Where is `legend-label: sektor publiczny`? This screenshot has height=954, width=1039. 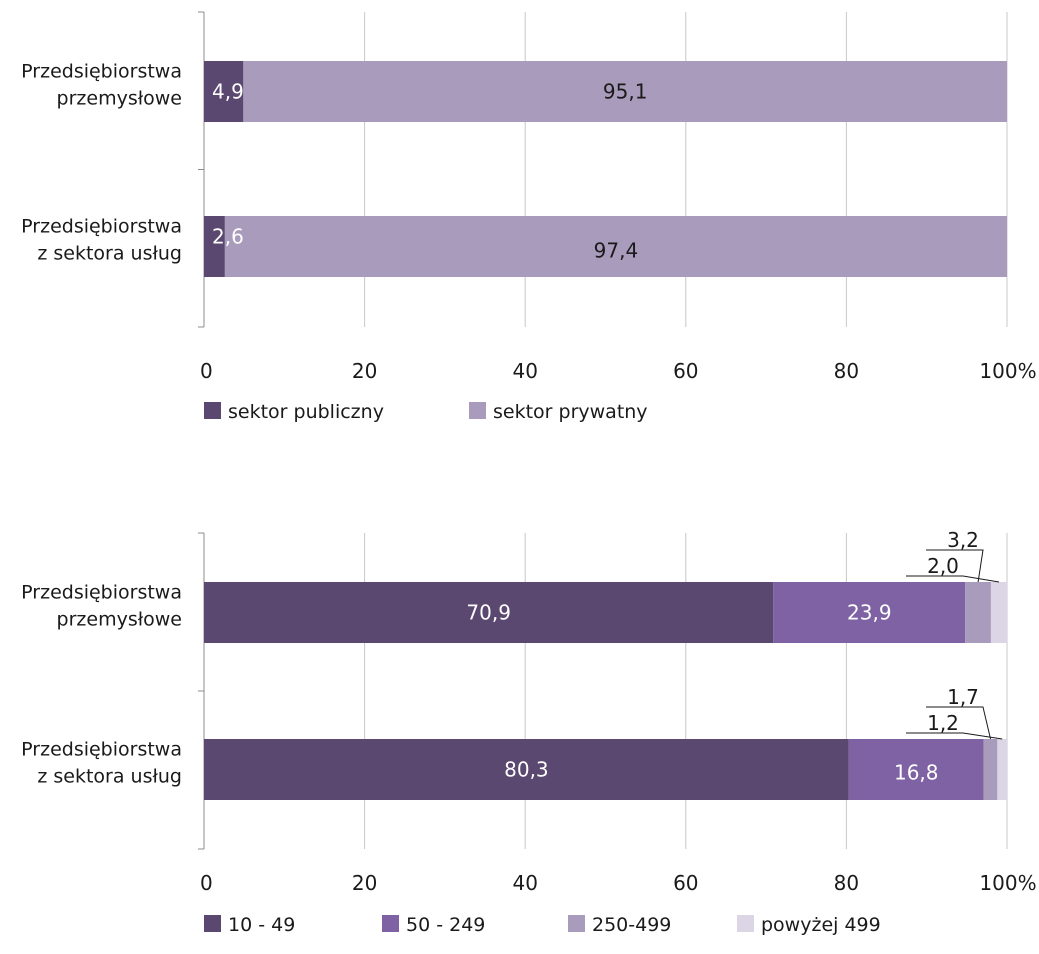
legend-label: sektor publiczny is located at coordinates (306, 412).